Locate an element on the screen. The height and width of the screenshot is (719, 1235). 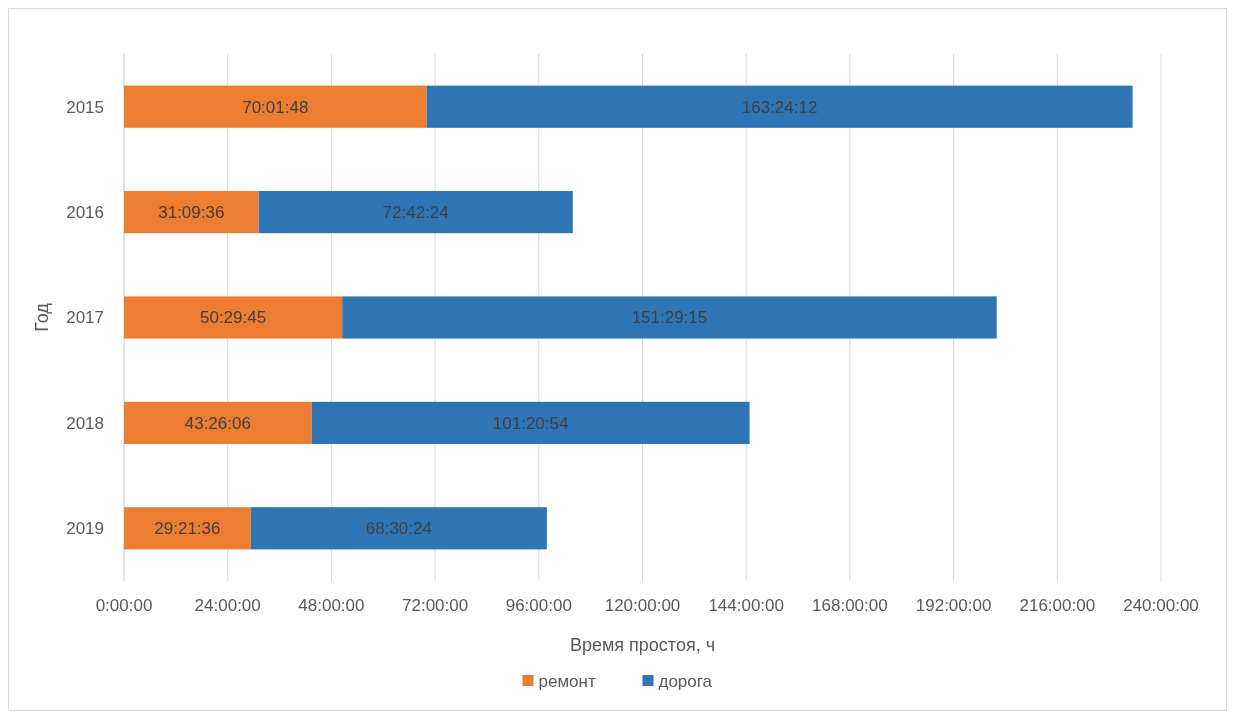
data-label: 151:29:15 is located at coordinates (669, 318).